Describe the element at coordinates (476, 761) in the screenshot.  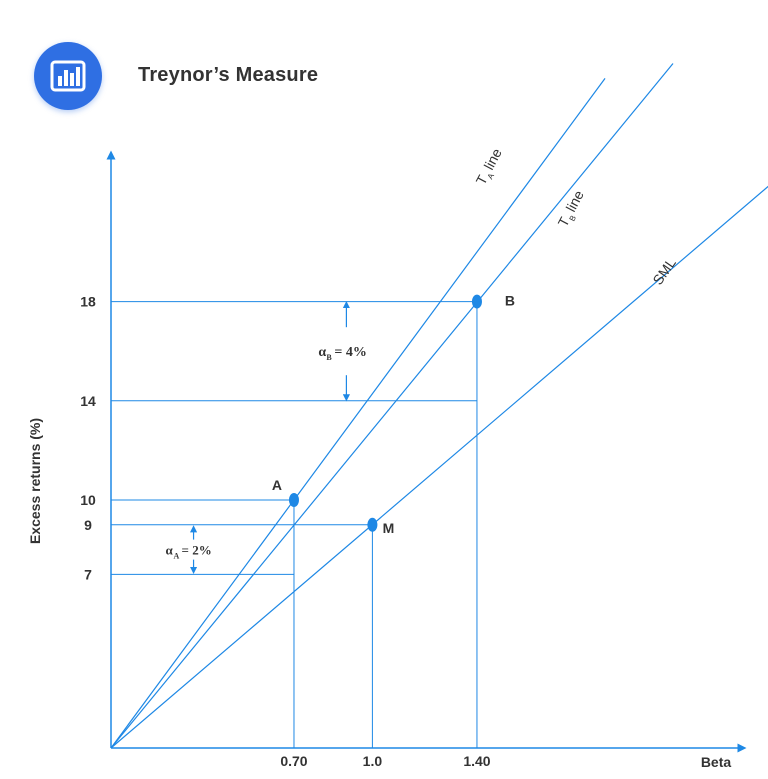
I see `x-tick-label: 1.40` at that location.